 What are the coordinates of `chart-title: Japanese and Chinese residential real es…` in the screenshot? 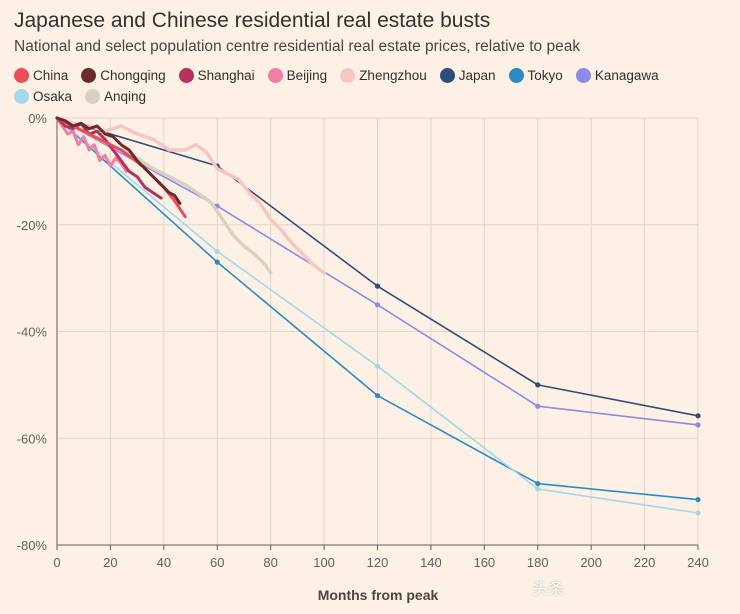 It's located at (252, 20).